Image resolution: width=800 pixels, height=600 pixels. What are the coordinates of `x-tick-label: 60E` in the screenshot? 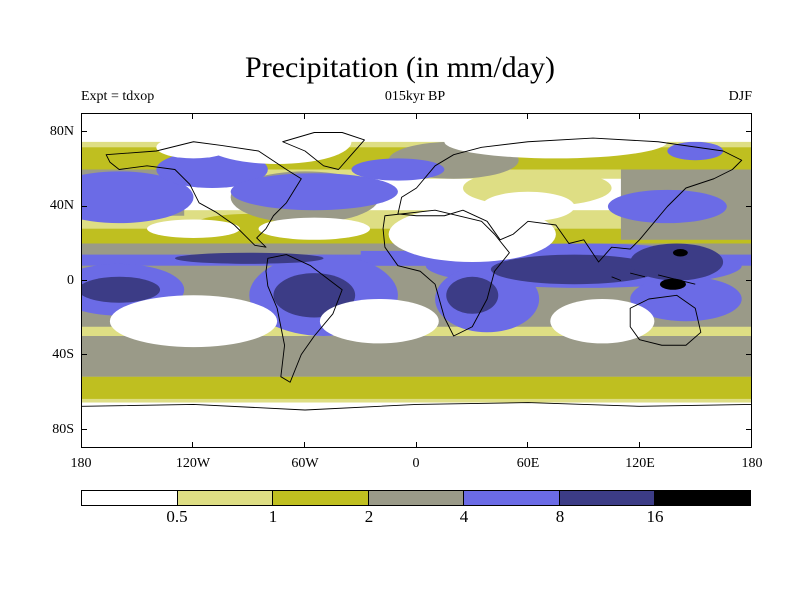 It's located at (528, 463).